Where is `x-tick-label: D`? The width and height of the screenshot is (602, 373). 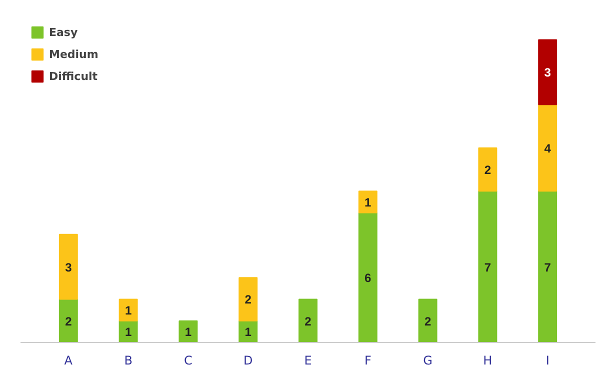
x-tick-label: D is located at coordinates (248, 361).